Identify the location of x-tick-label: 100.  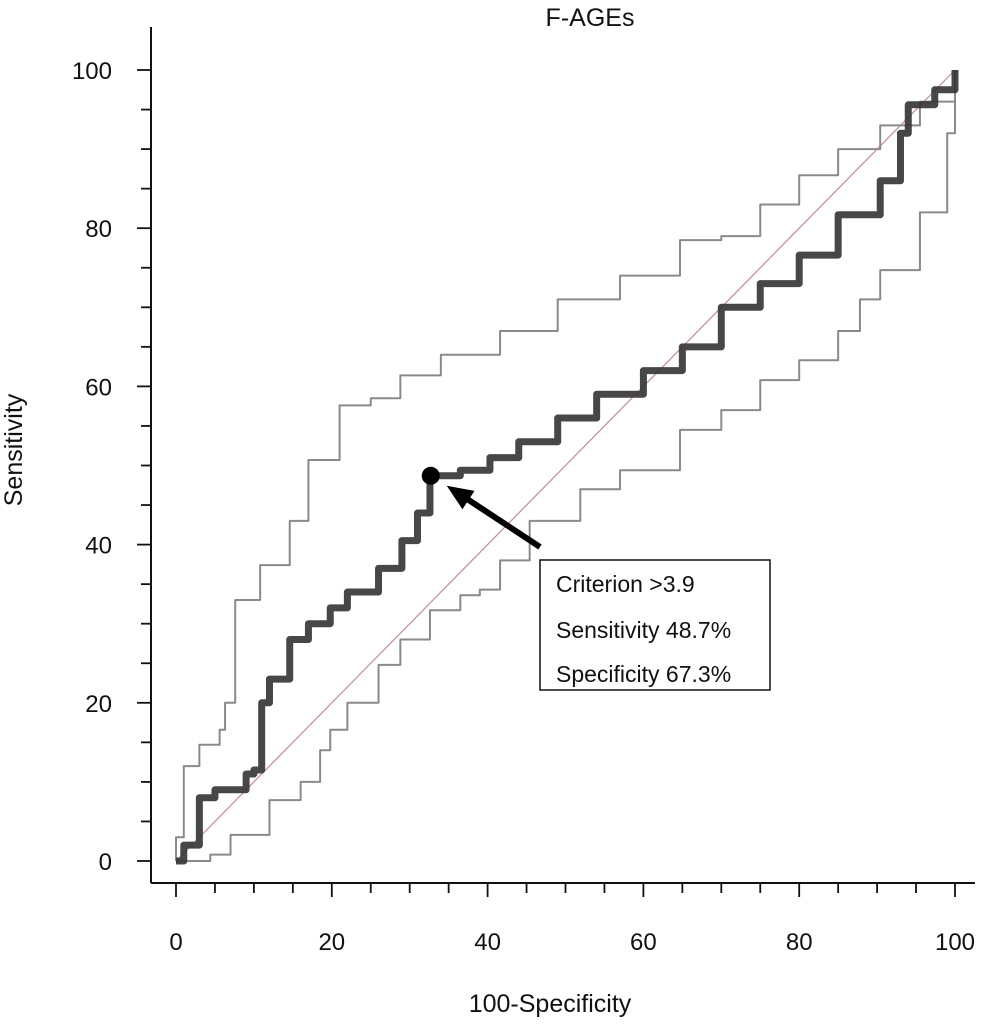
(955, 942).